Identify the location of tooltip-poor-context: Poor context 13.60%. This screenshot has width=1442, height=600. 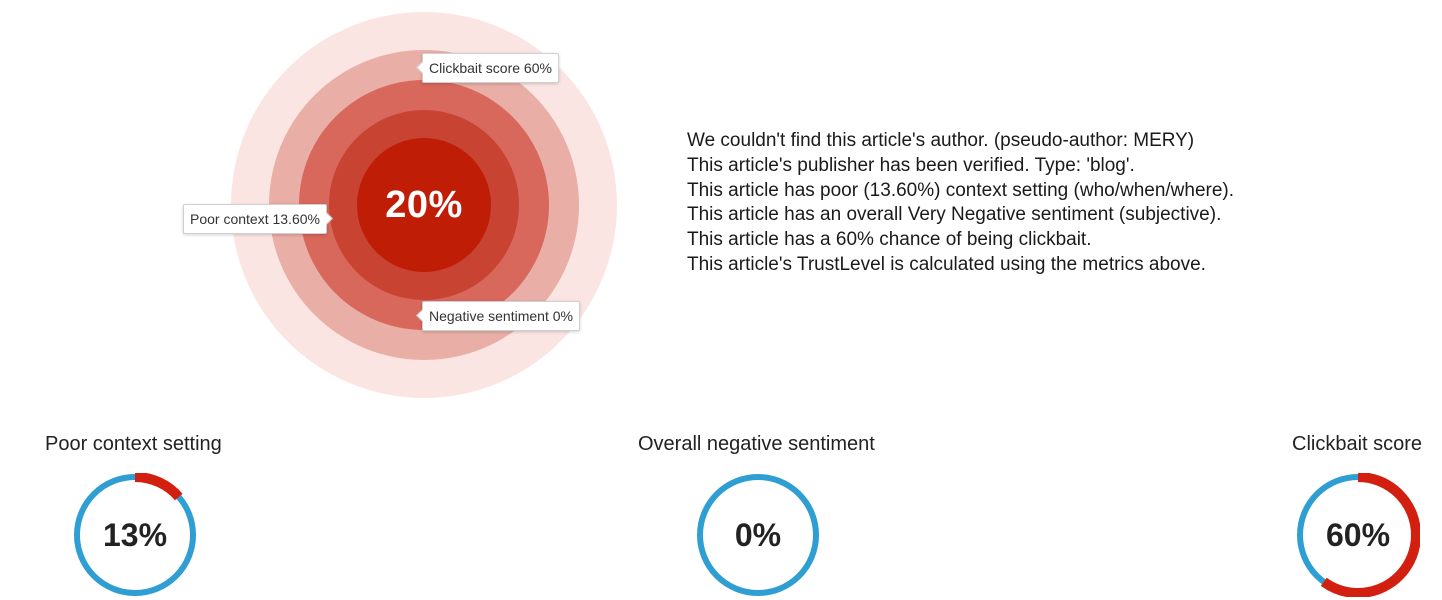
(255, 219).